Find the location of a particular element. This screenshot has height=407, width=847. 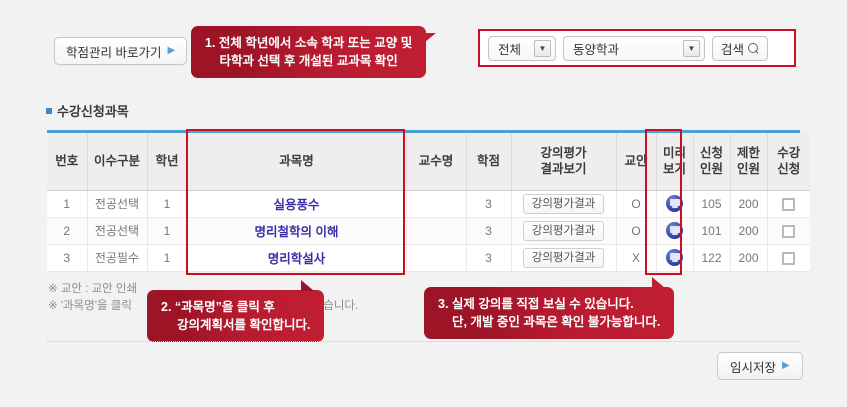

callout-step-2-line2: 강의계획서를 확인합니다. is located at coordinates (244, 325).